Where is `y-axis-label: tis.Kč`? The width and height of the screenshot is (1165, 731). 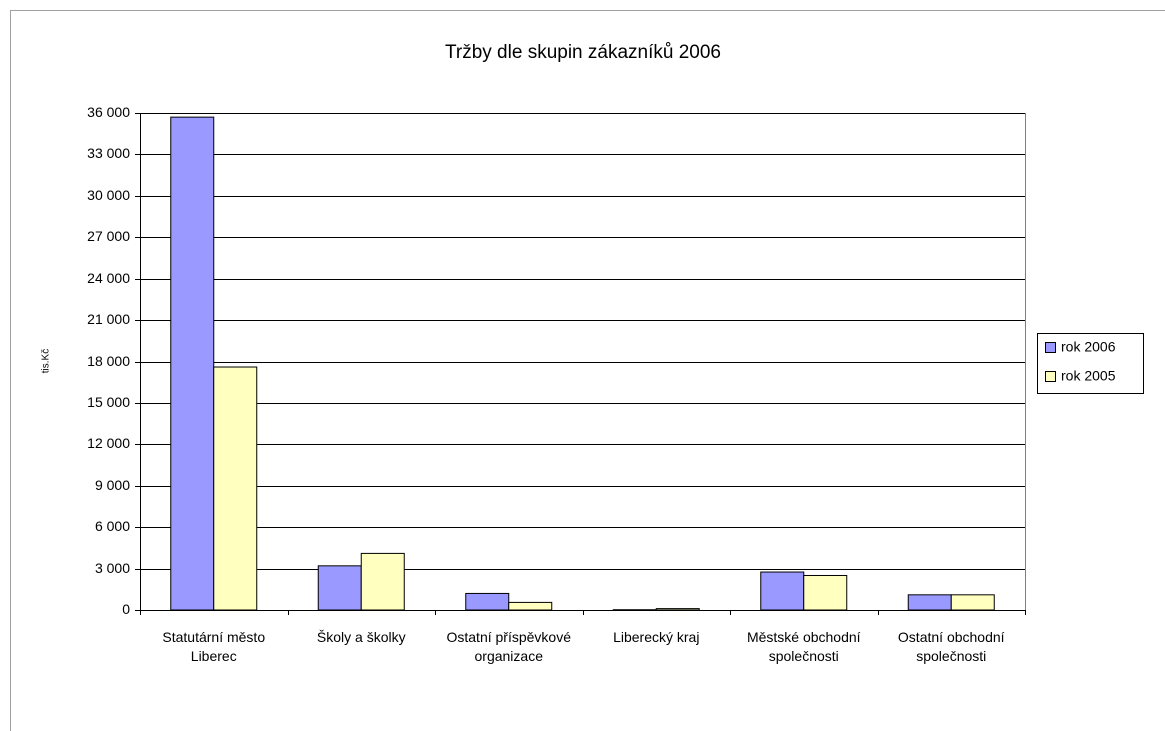
y-axis-label: tis.Kč is located at coordinates (46, 361).